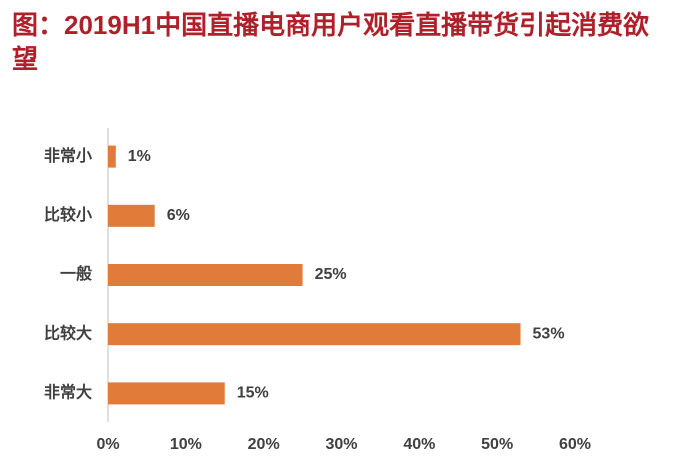 The width and height of the screenshot is (682, 469). Describe the element at coordinates (68, 214) in the screenshot. I see `y-tick-label: 比较小` at that location.